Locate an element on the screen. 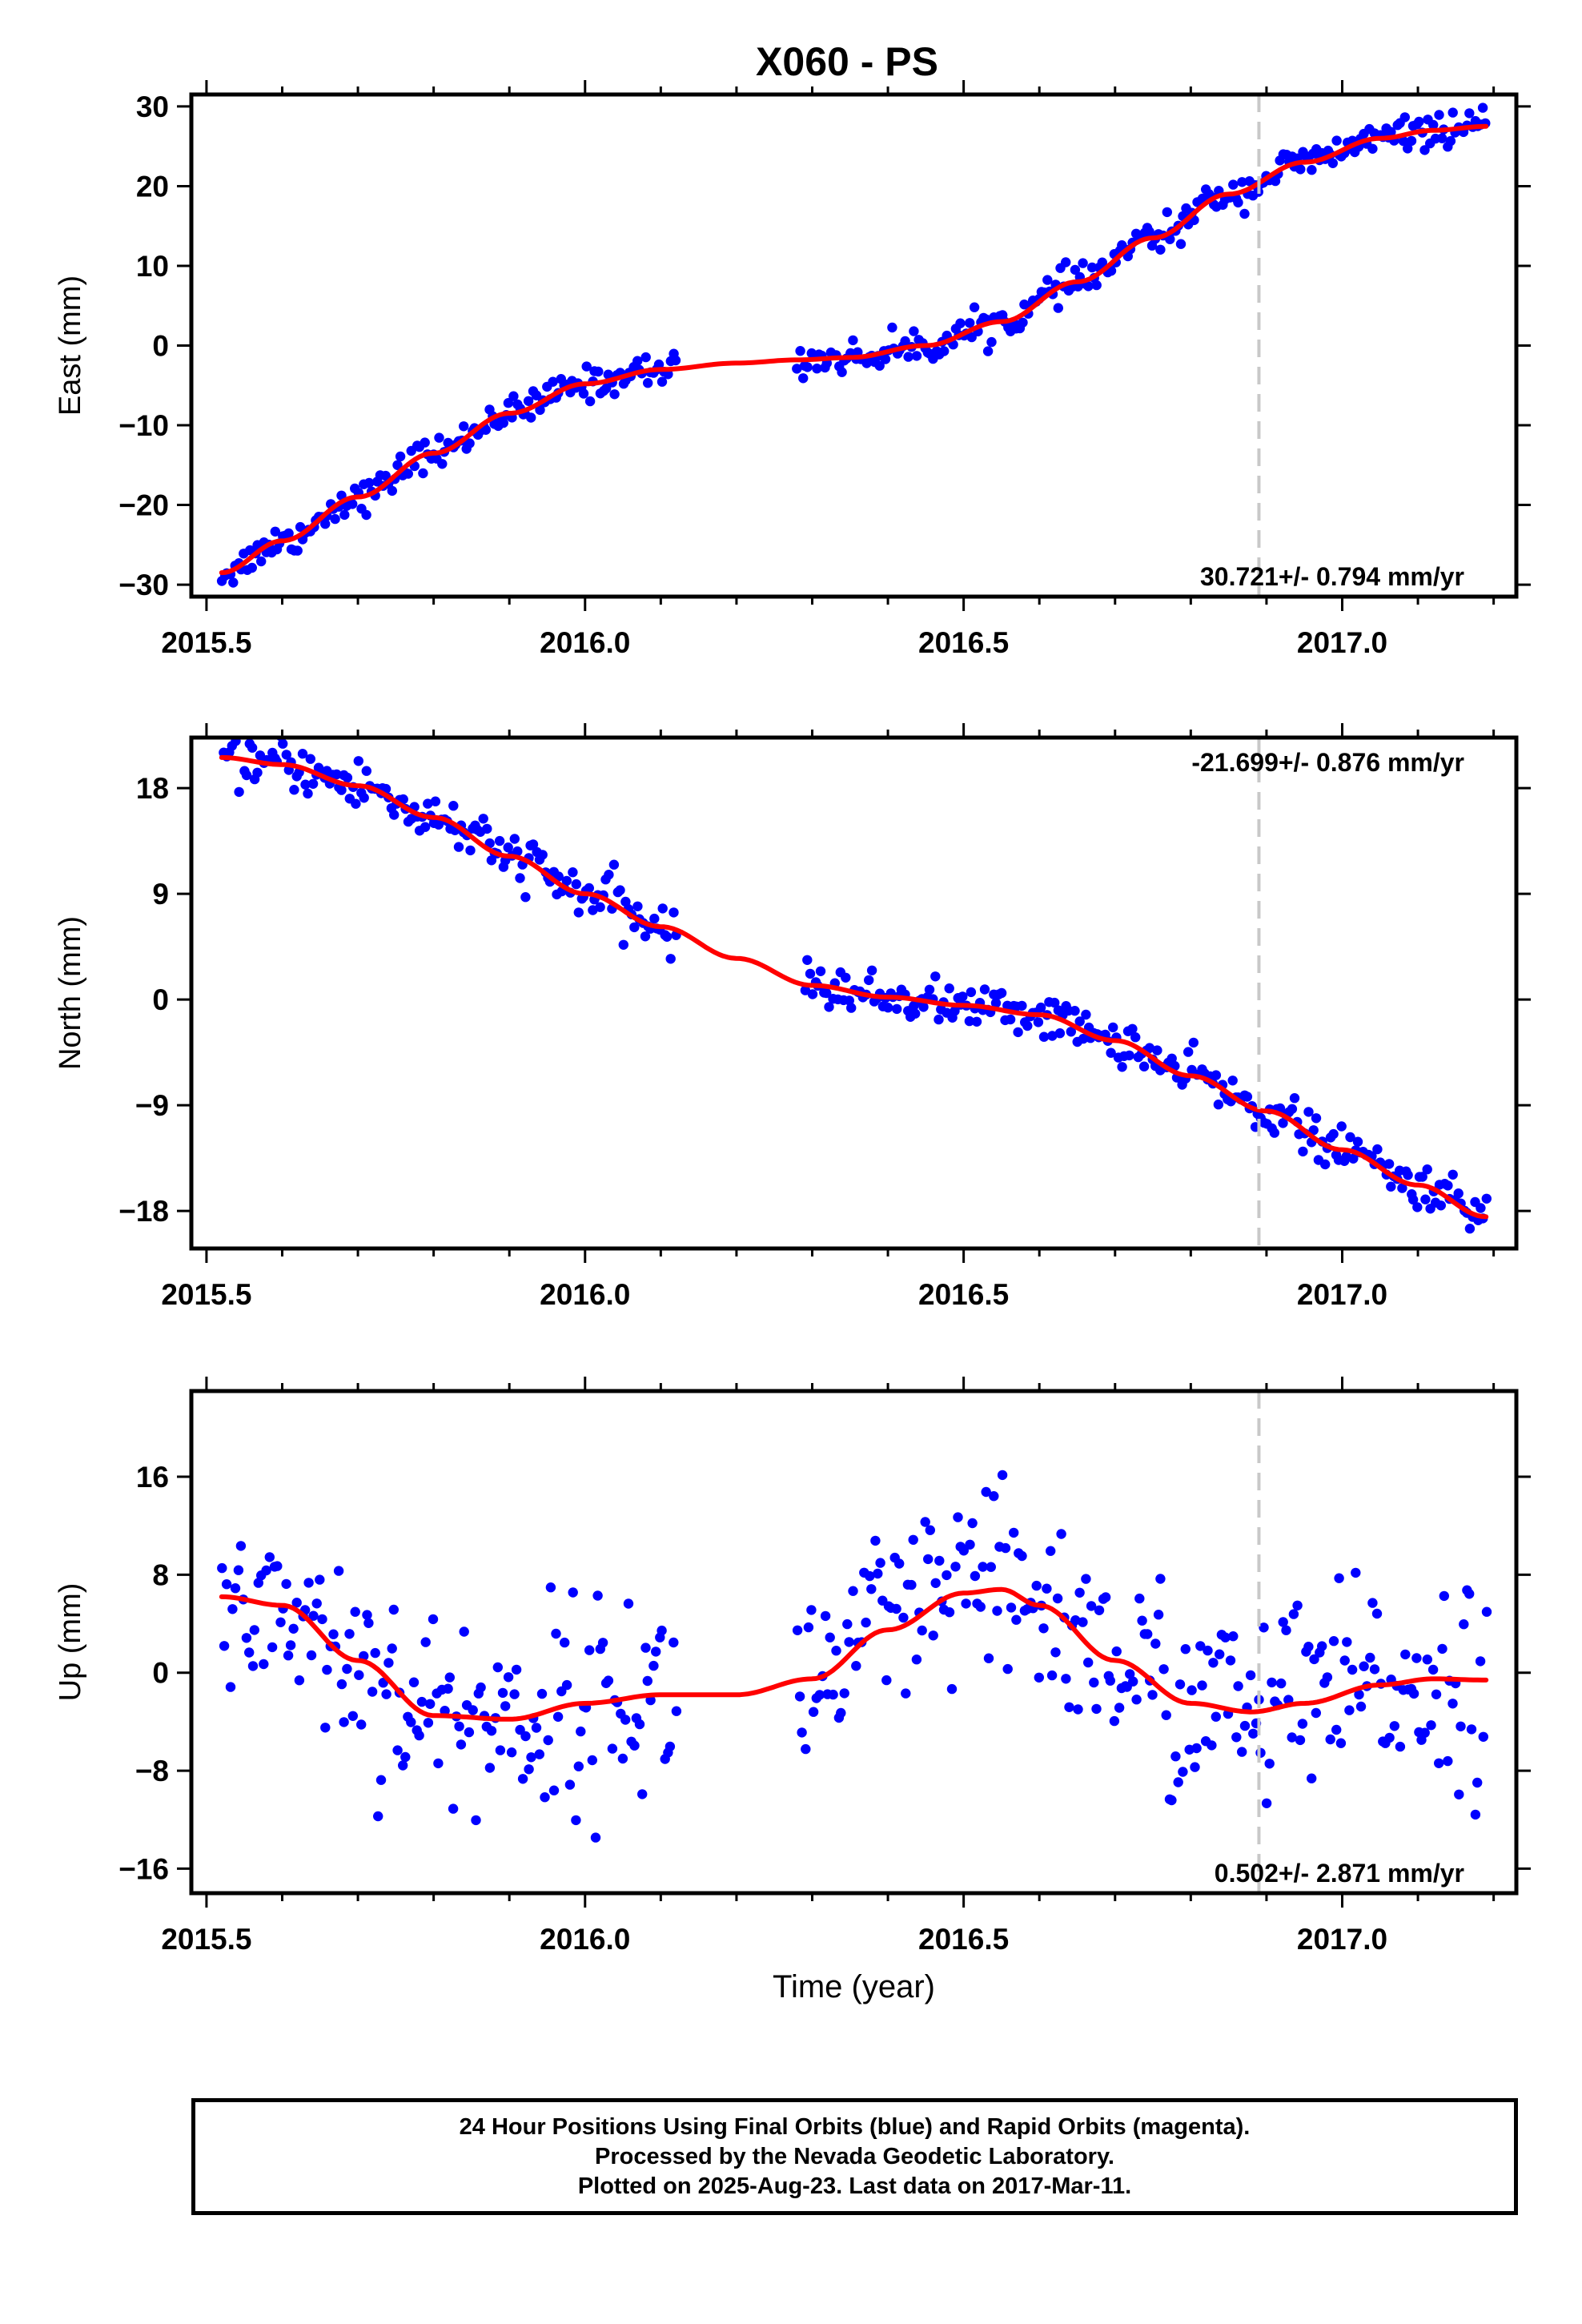  north-y-axis-label: North (mm) is located at coordinates (70, 993).